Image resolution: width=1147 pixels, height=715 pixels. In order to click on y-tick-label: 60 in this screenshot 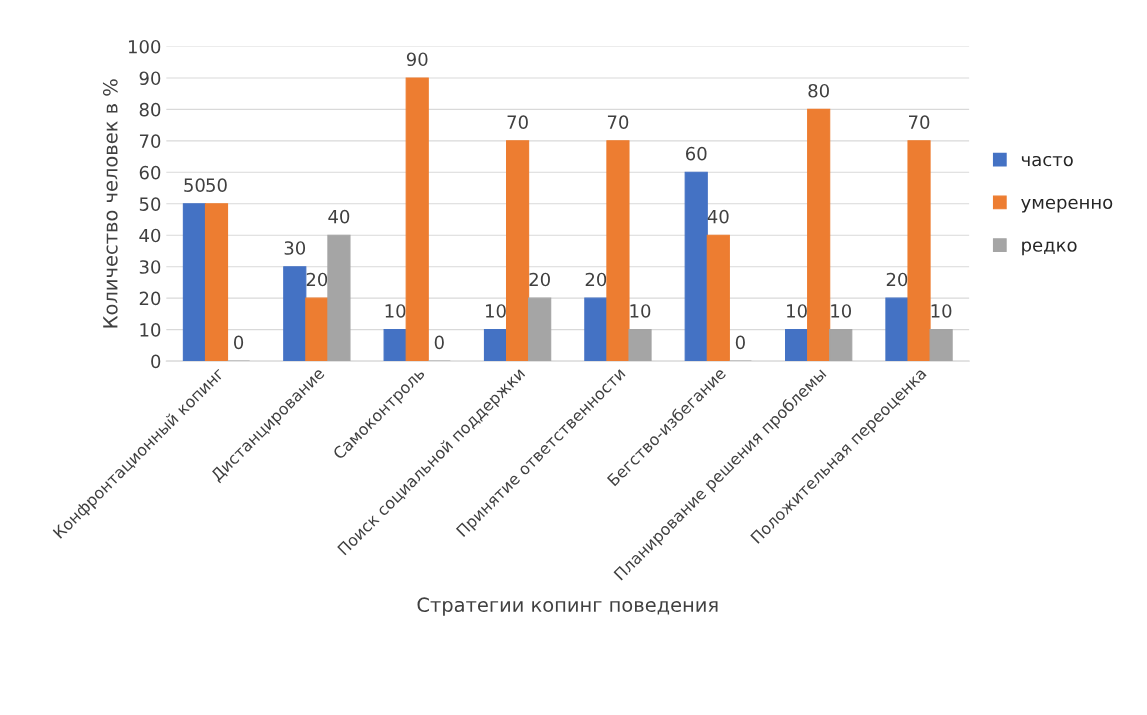, I will do `click(150, 172)`.